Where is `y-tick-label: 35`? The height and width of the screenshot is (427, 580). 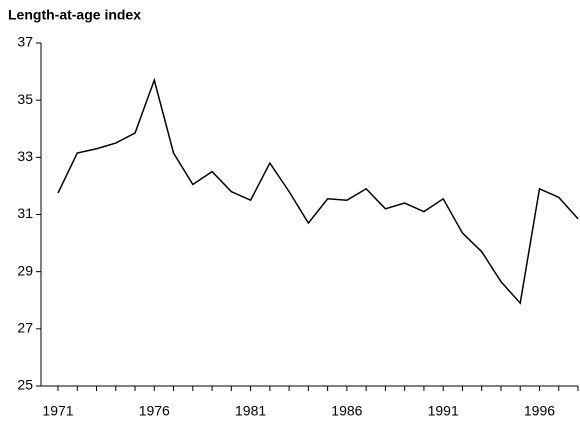 y-tick-label: 35 is located at coordinates (25, 99).